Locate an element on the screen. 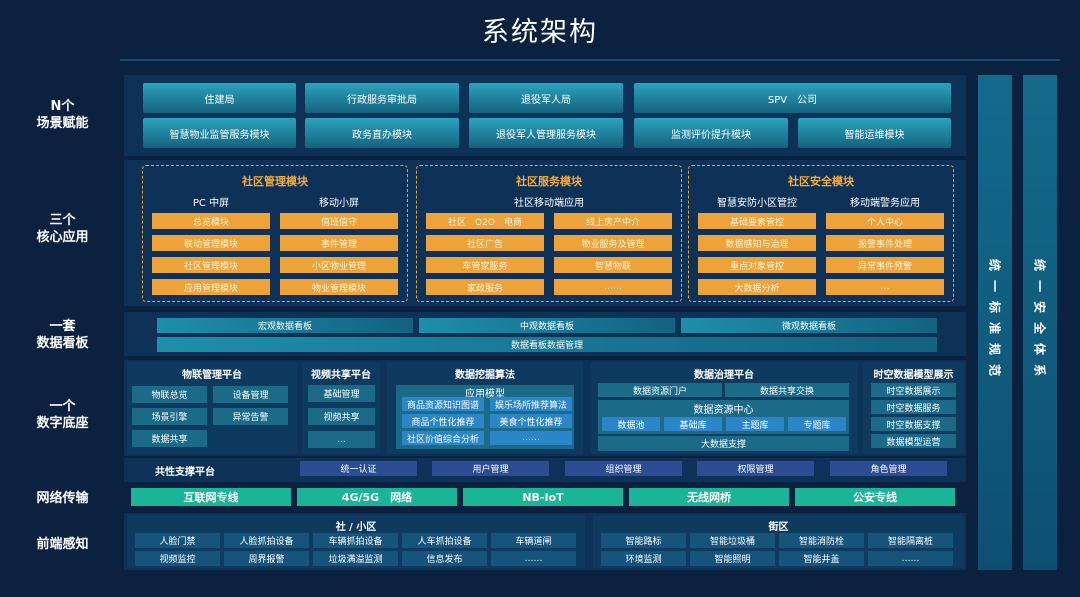 The image size is (1080, 597). street-item: 智能消防栓 is located at coordinates (821, 540).